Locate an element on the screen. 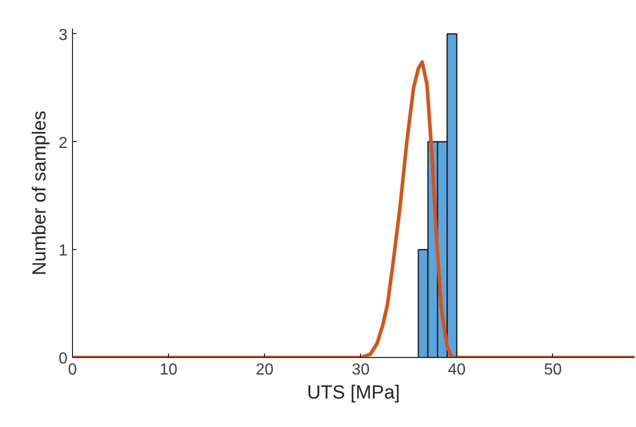 This screenshot has width=636, height=427. x-tick-label: 10 is located at coordinates (169, 370).